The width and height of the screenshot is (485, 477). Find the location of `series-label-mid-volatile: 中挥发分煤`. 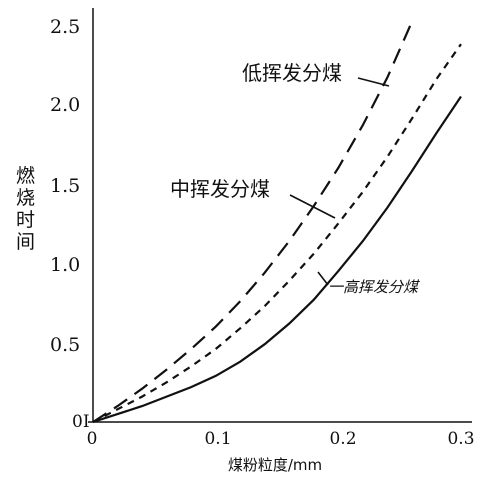

series-label-mid-volatile: 中挥发分煤 is located at coordinates (220, 189).